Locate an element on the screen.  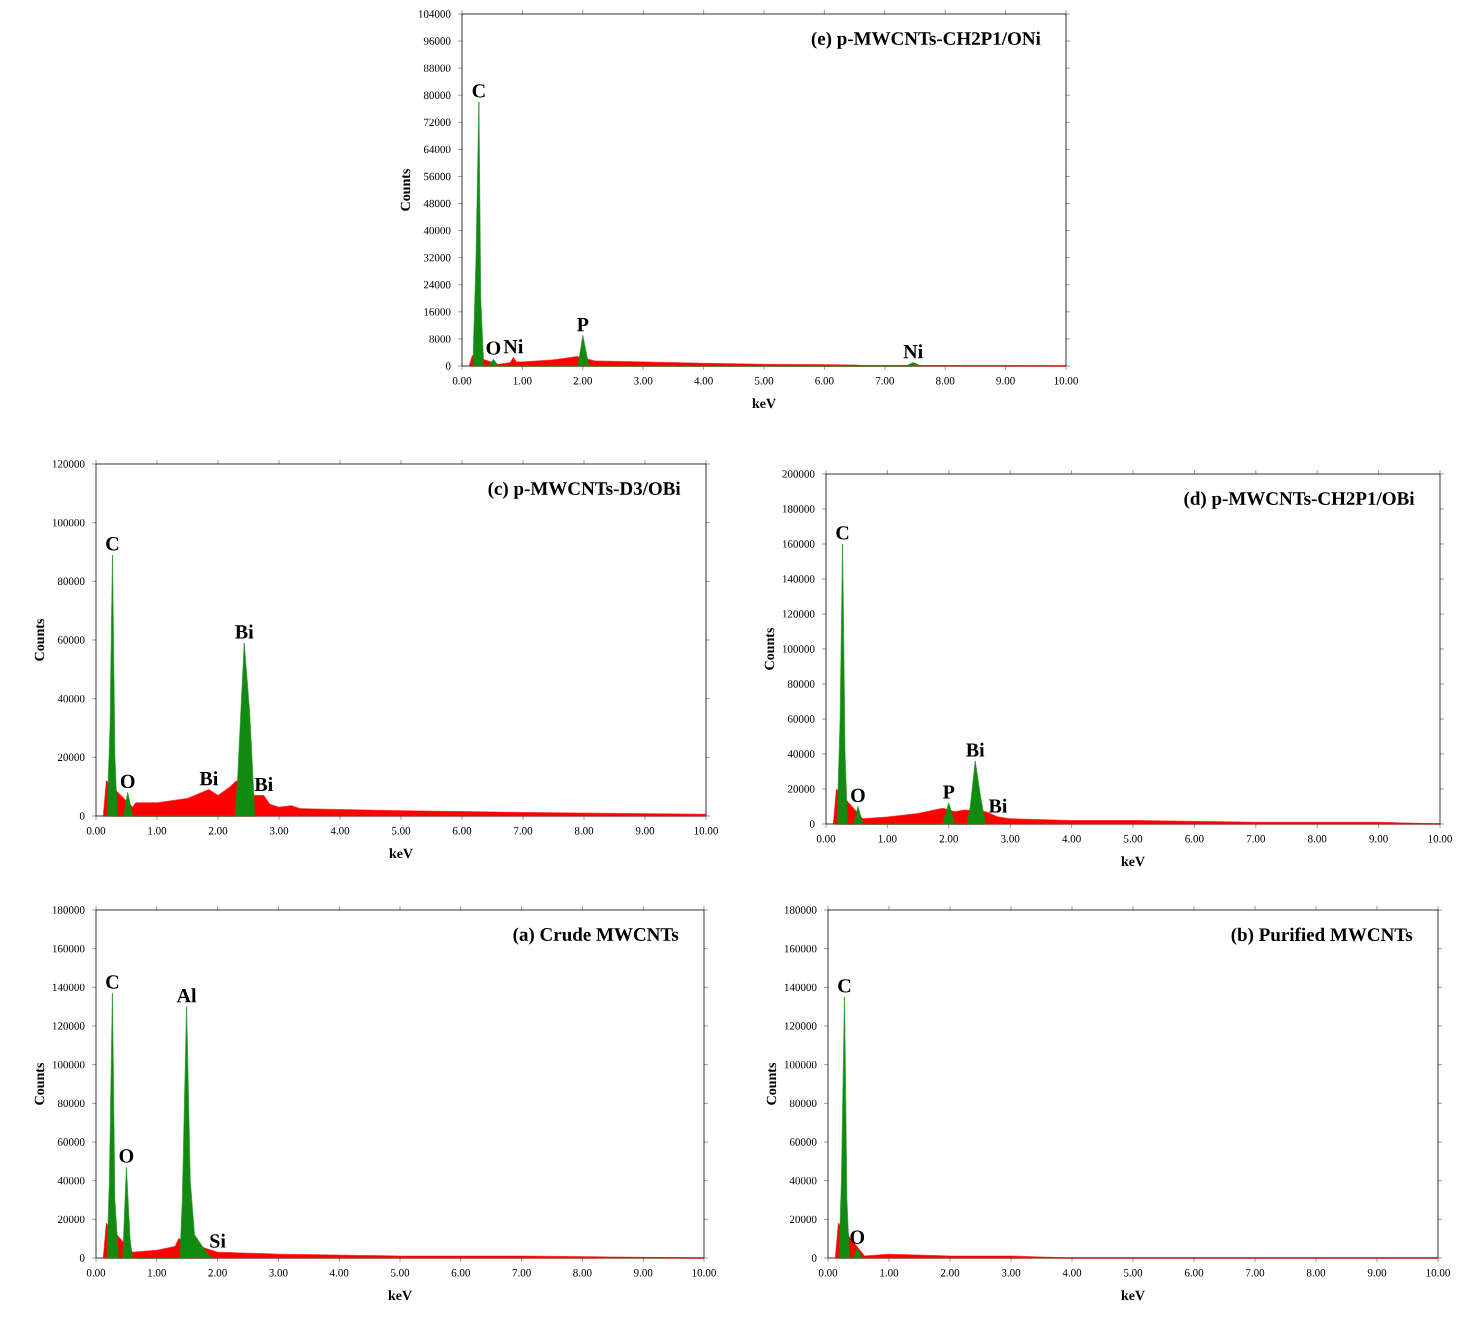
text: (c) p-MWCNTs-D3/OBi is located at coordinates (584, 490).